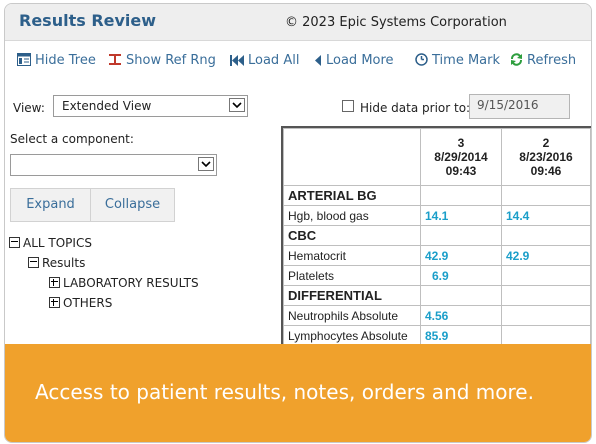  I want to click on table-row: Lymphocytes Absolute 85.9, so click(437, 335).